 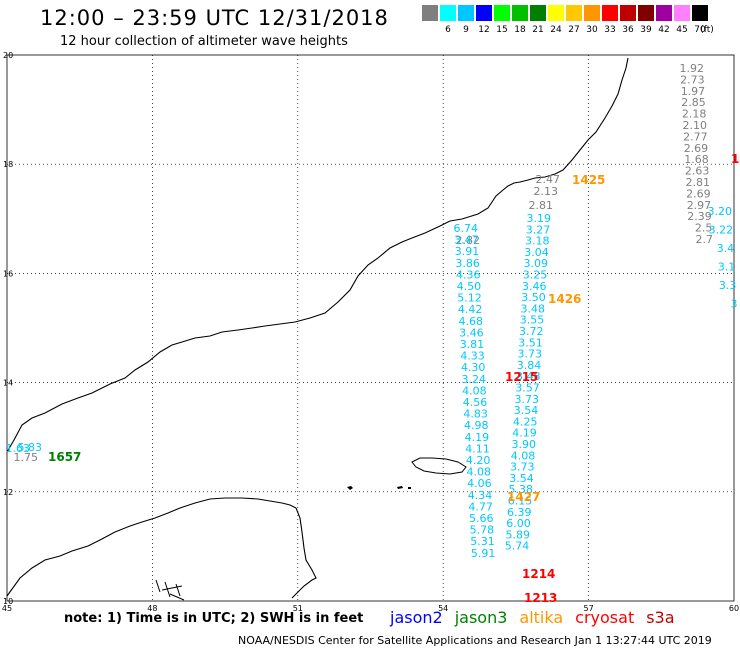 What do you see at coordinates (540, 598) in the screenshot?
I see `pass-time-label: 1213` at bounding box center [540, 598].